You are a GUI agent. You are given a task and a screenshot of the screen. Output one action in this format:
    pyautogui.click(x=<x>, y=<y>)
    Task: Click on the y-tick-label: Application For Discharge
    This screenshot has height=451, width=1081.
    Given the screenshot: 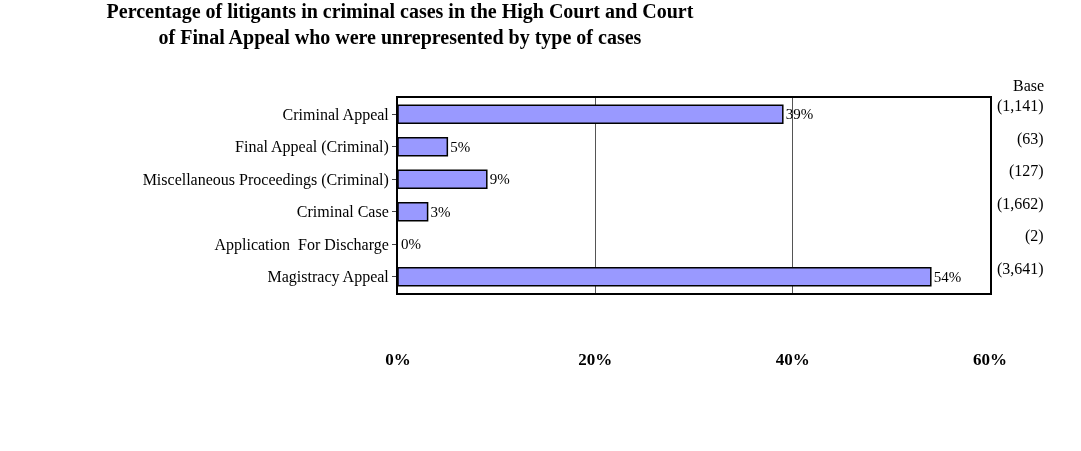 What is the action you would take?
    pyautogui.click(x=301, y=244)
    